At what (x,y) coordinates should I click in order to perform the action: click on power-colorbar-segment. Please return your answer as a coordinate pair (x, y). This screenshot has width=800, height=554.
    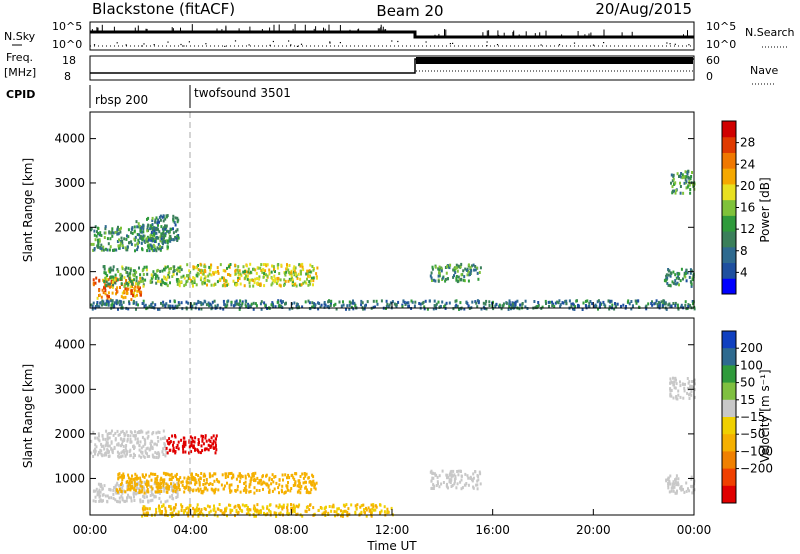
    Looking at the image, I should click on (729, 192).